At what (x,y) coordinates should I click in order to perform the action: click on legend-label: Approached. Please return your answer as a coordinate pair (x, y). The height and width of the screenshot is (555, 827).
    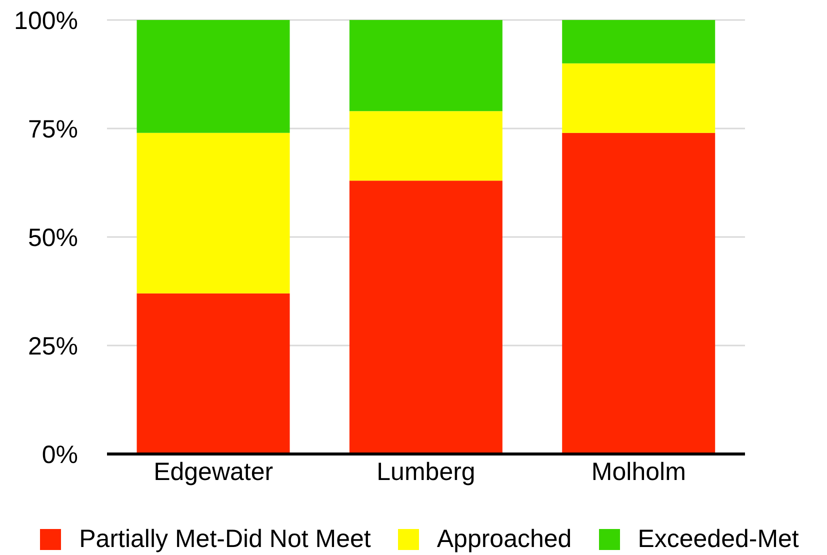
    Looking at the image, I should click on (504, 539).